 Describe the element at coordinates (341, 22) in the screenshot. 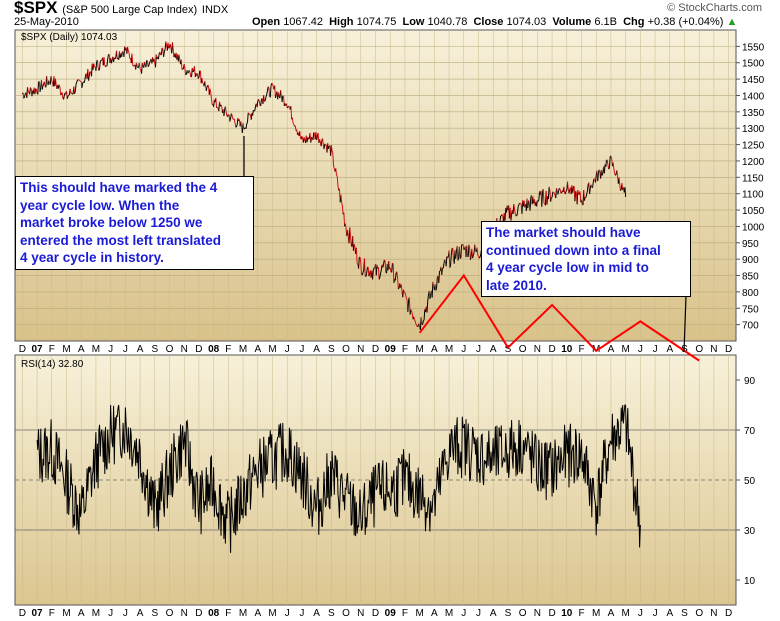

I see `high-label: High` at that location.